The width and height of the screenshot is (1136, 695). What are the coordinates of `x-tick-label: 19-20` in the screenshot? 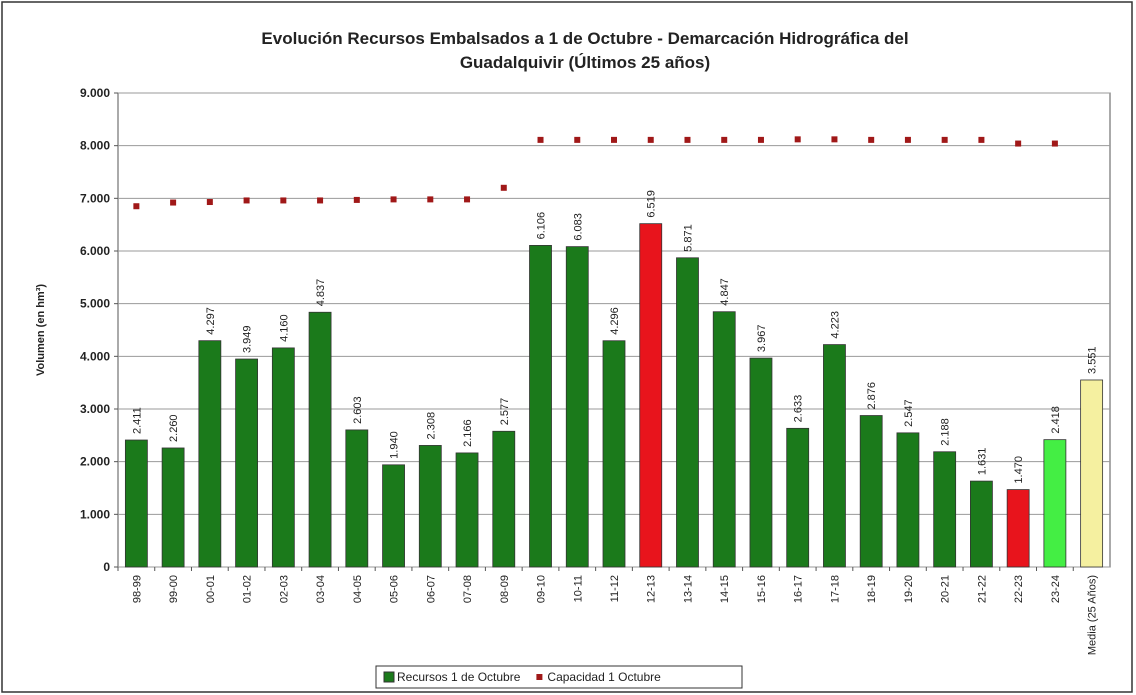 It's located at (909, 589).